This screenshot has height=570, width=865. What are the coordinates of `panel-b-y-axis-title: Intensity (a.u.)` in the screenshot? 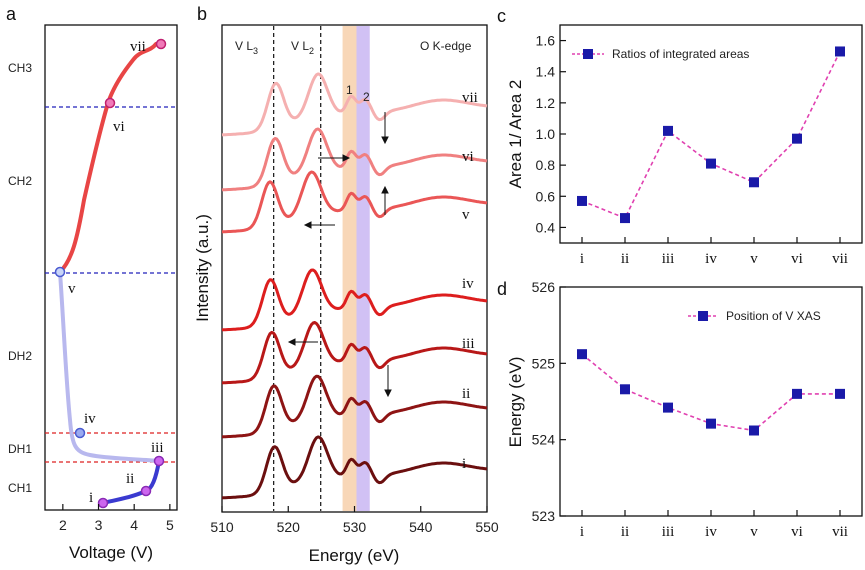 It's located at (202, 268).